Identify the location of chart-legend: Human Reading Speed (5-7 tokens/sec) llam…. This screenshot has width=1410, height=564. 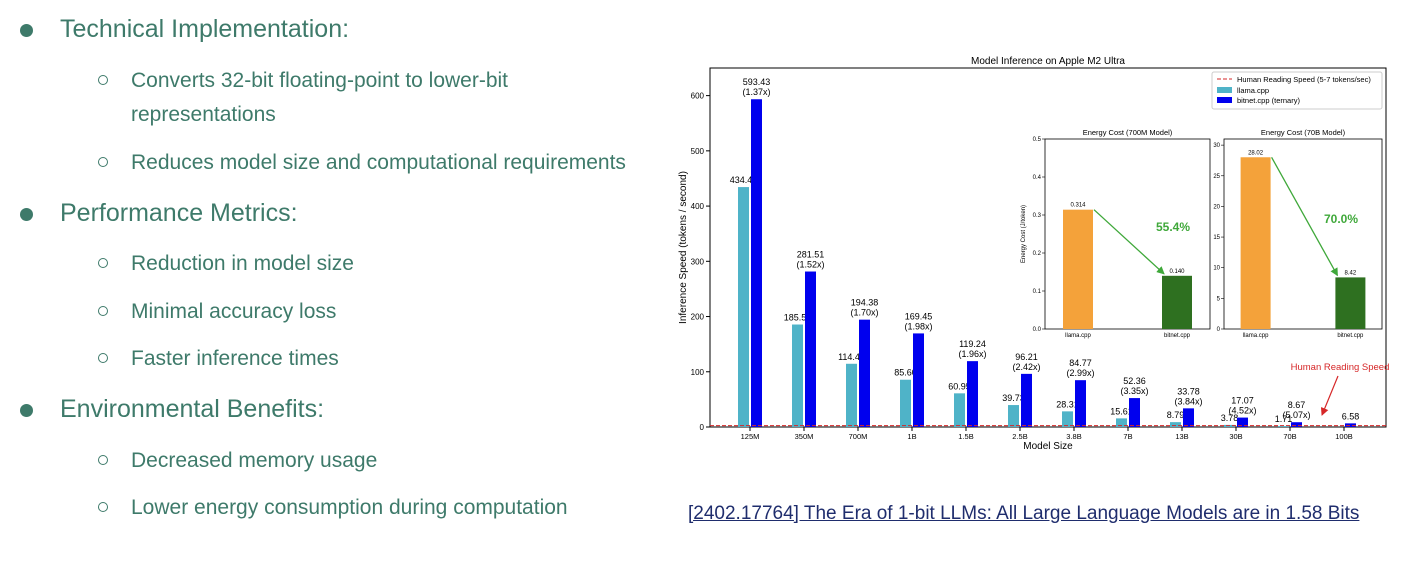
(1297, 90).